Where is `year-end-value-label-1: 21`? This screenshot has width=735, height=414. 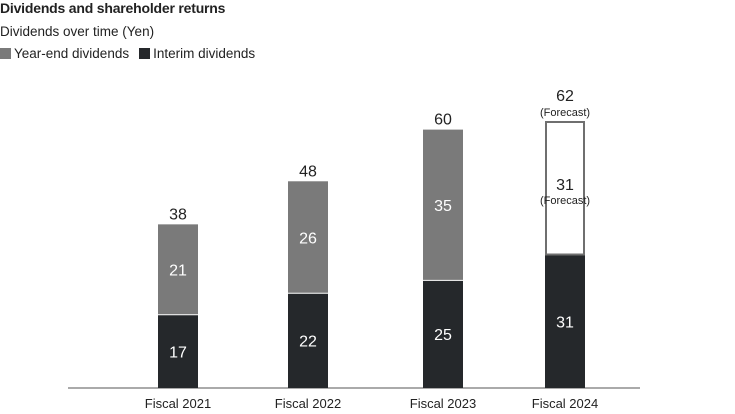 year-end-value-label-1: 21 is located at coordinates (178, 271).